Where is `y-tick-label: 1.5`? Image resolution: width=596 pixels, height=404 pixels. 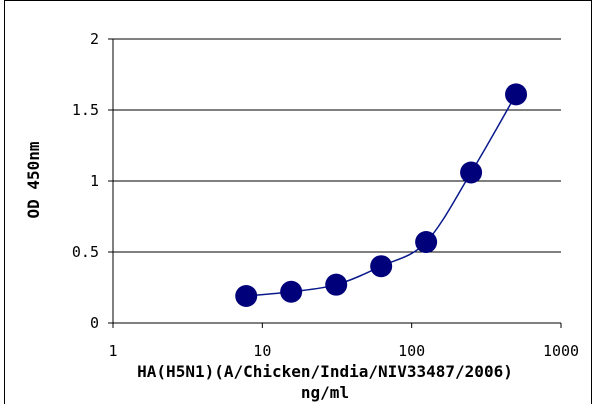 y-tick-label: 1.5 is located at coordinates (85, 110).